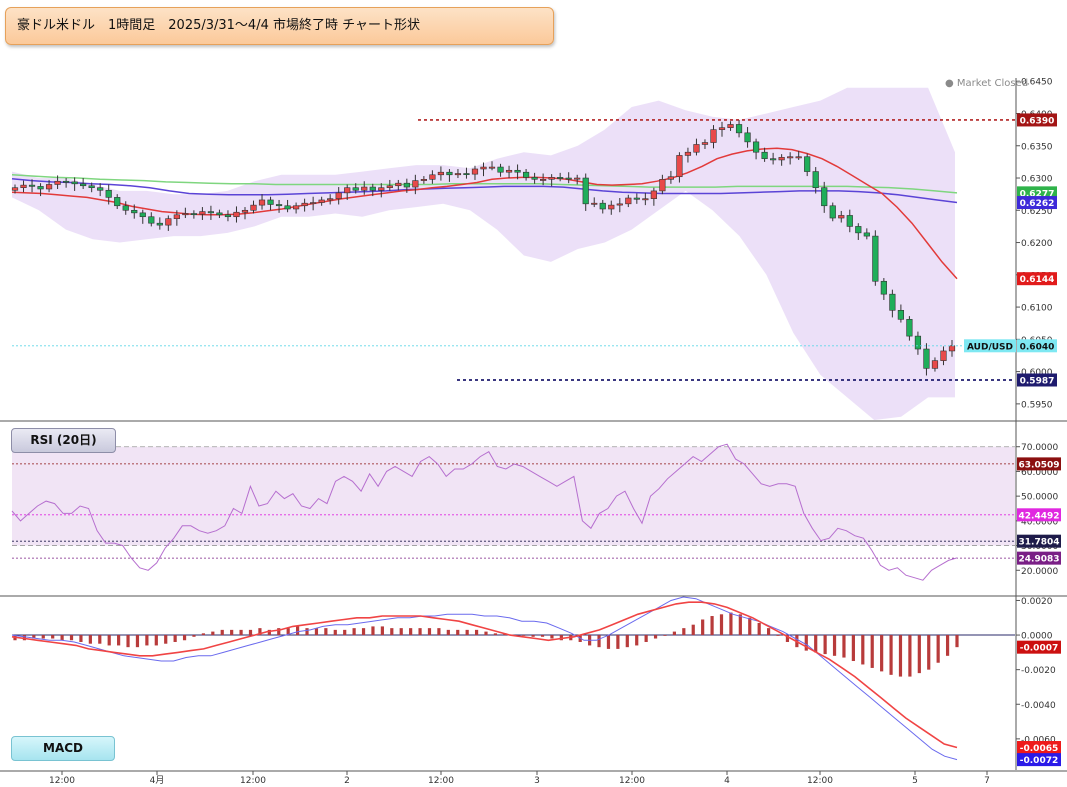 This screenshot has height=787, width=1067. I want to click on ma-long-line, so click(484, 184).